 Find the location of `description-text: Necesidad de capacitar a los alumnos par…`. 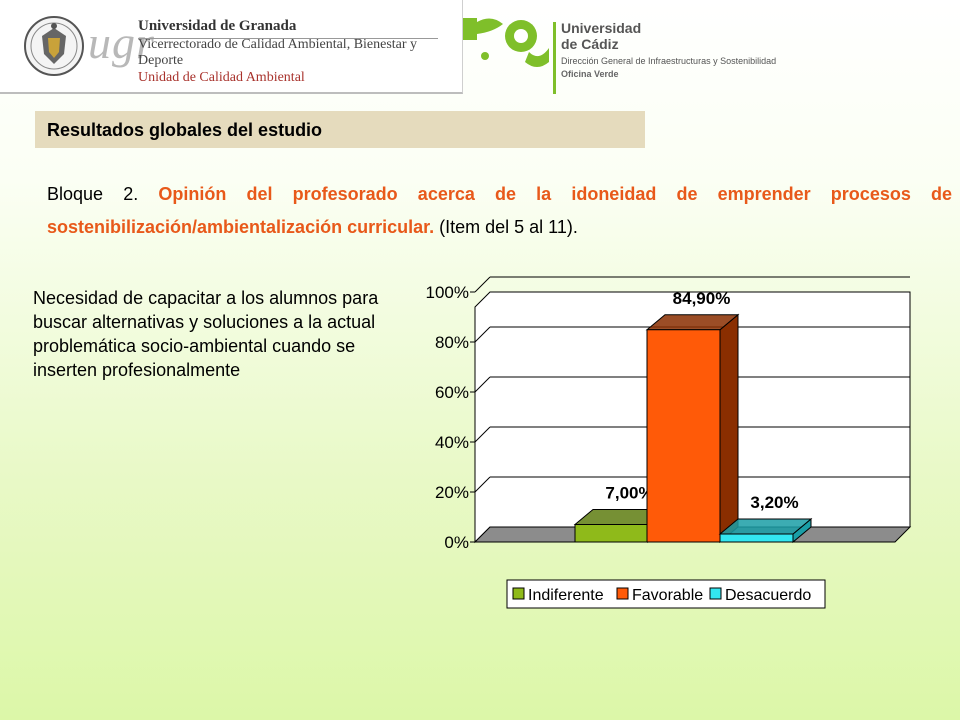

description-text: Necesidad de capacitar a los alumnos par… is located at coordinates (206, 334).